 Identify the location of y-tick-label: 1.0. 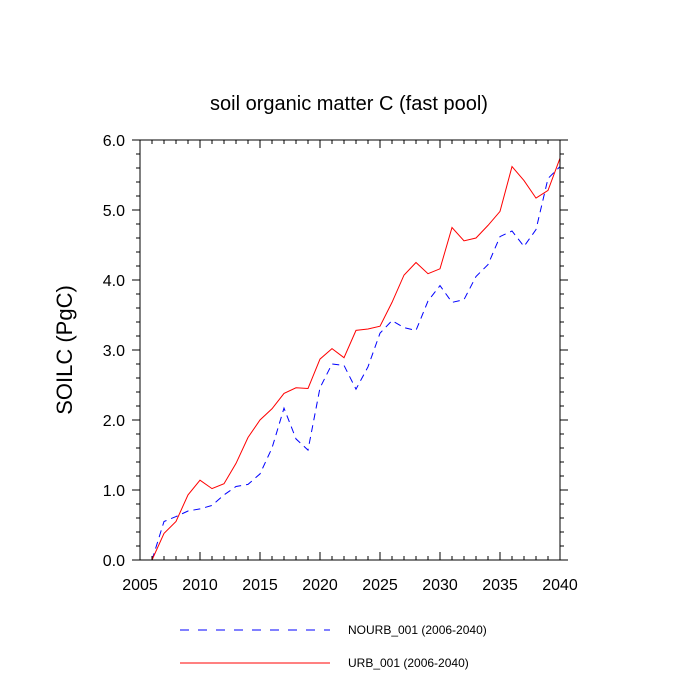
(114, 491).